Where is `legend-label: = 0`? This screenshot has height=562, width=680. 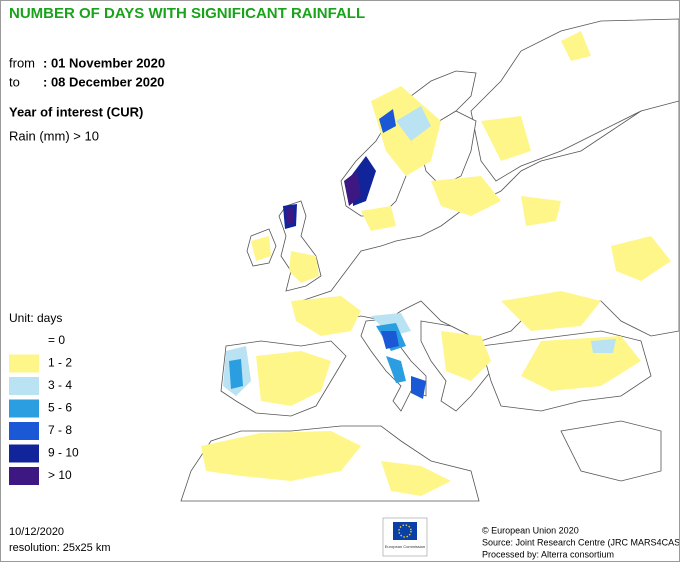 legend-label: = 0 is located at coordinates (56, 340).